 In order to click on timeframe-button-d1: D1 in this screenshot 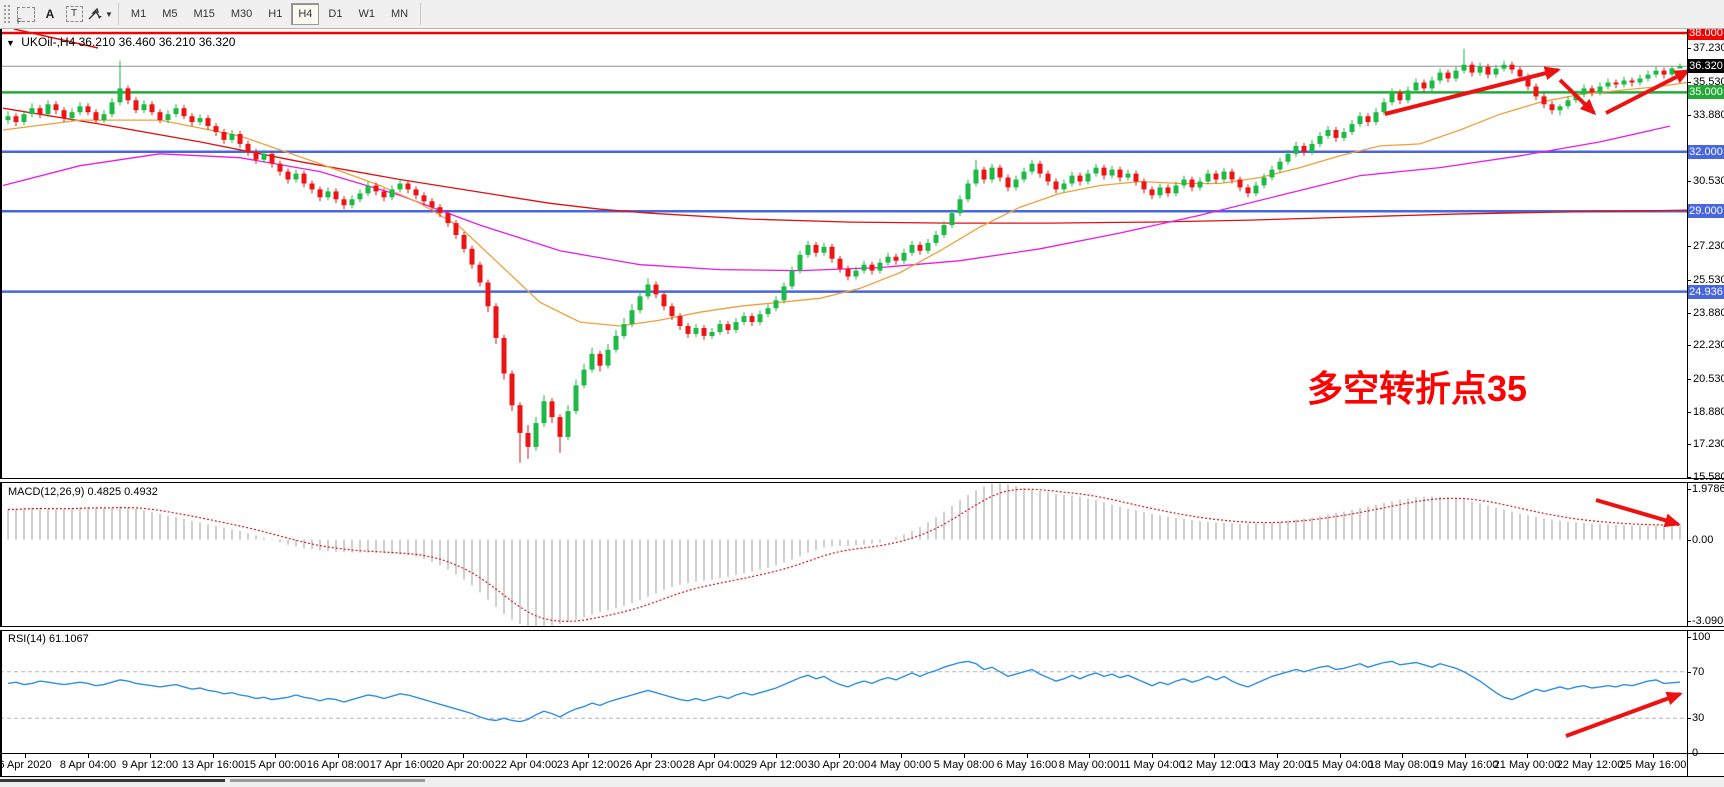, I will do `click(335, 14)`.